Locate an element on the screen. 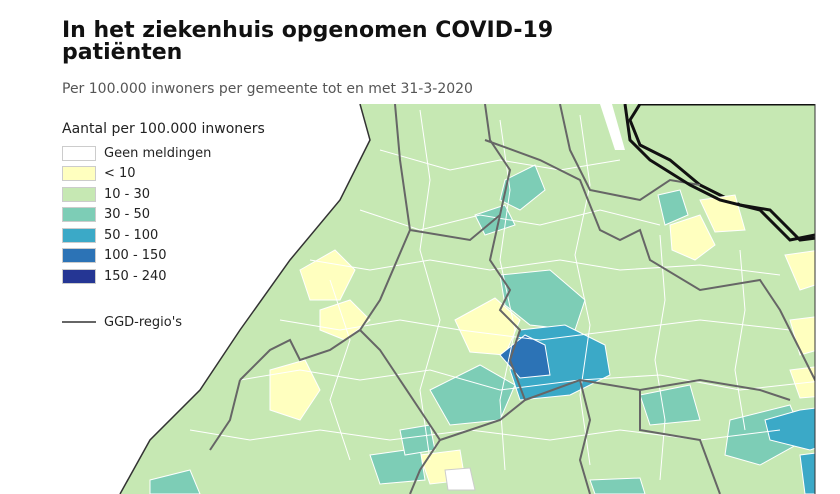 This screenshot has height=494, width=840. legend-item: 150 - 240 is located at coordinates (163, 276).